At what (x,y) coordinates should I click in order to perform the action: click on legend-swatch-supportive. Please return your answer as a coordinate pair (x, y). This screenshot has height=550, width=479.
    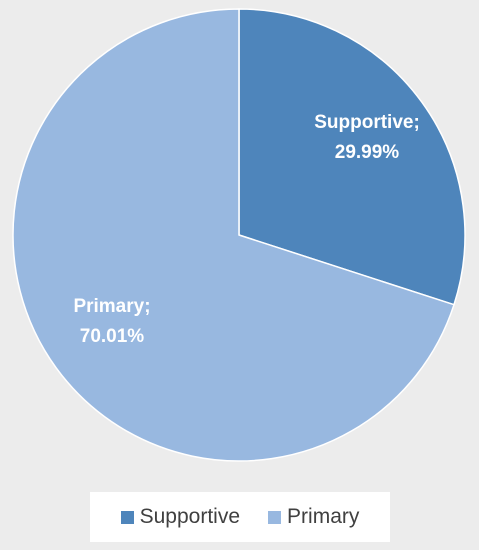
    Looking at the image, I should click on (127, 517).